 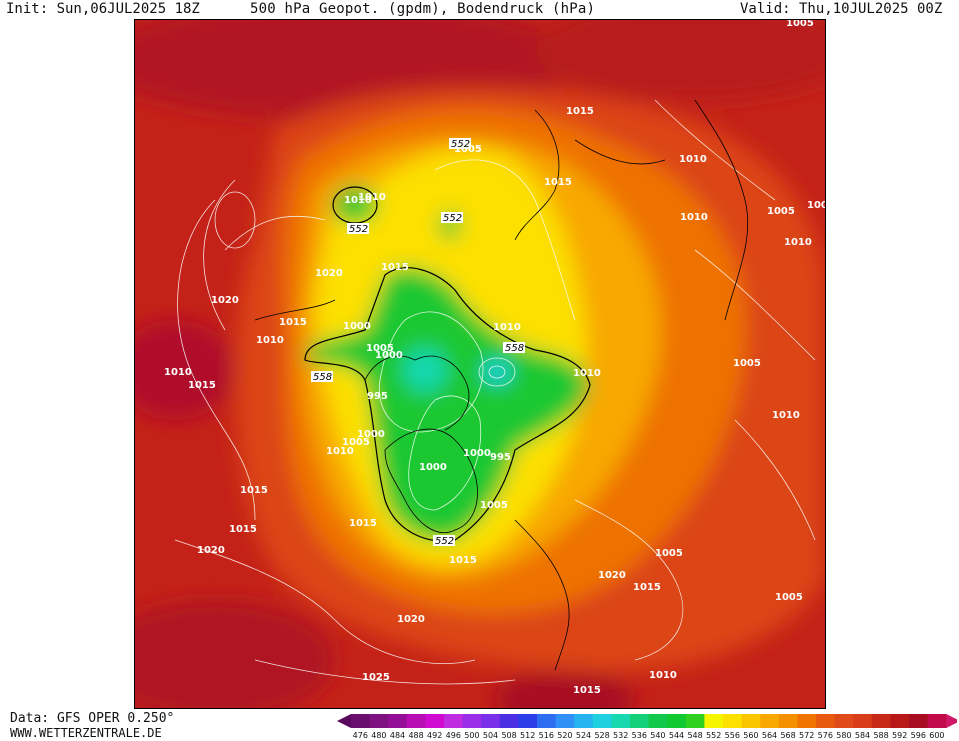 What do you see at coordinates (423, 9) in the screenshot?
I see `chart-title: 500 hPa Geopot. (gpdm), Bodendruck (hPa)` at bounding box center [423, 9].